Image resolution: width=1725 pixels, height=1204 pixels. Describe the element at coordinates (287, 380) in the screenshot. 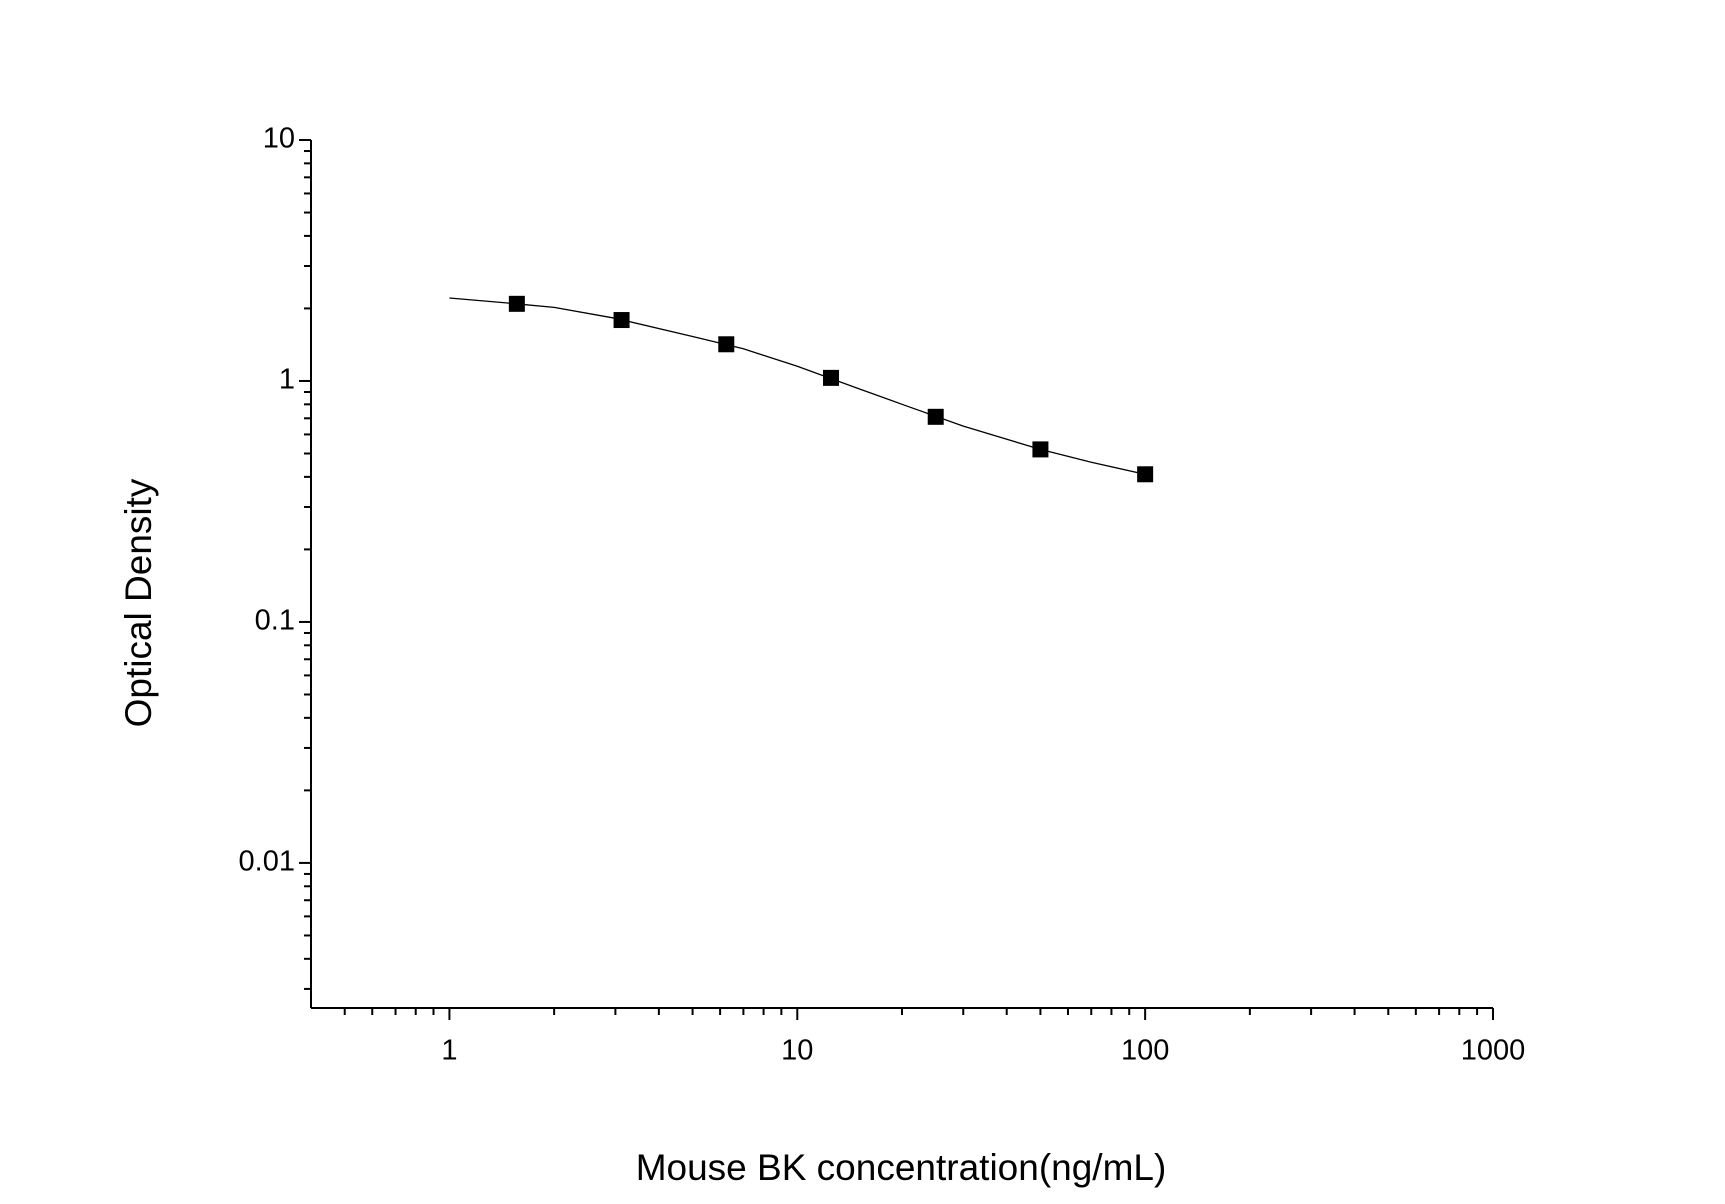

I see `y-tick-label: 1` at that location.